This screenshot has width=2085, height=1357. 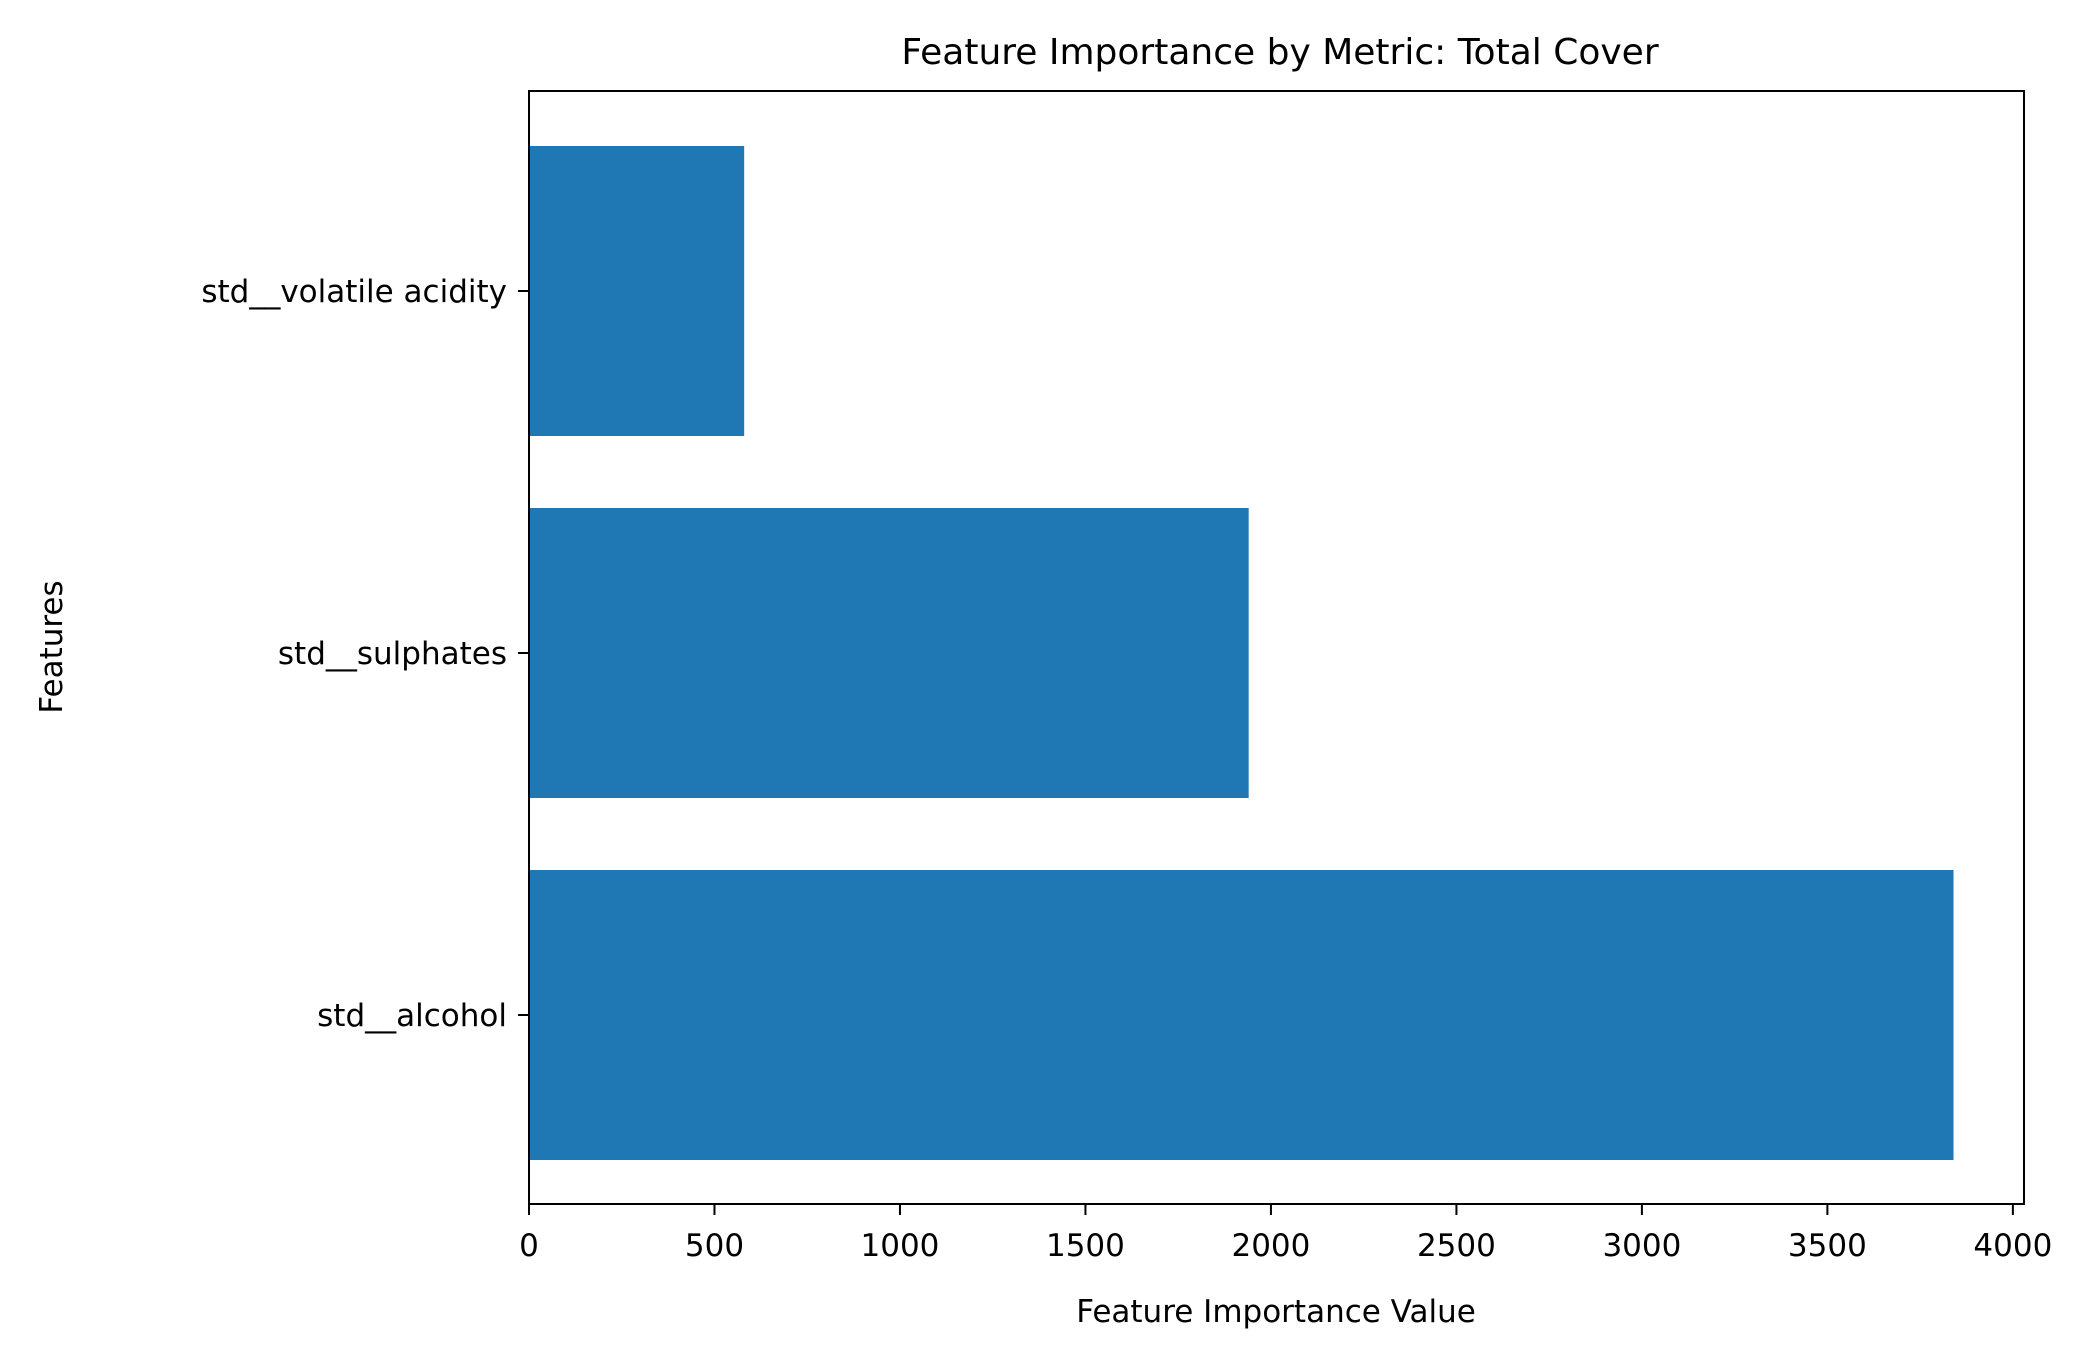 I want to click on x-tick-label: 1500, so click(x=1085, y=1246).